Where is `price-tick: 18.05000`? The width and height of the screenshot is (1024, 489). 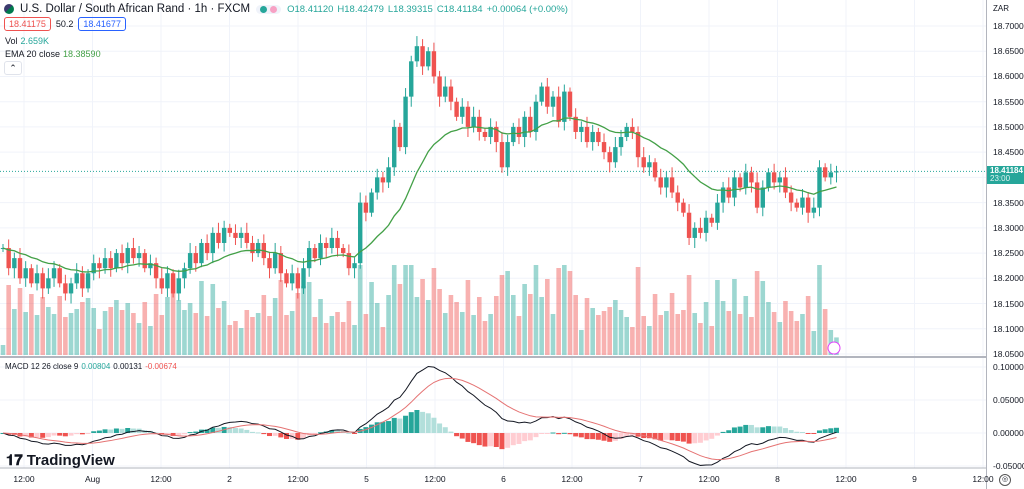
price-tick: 18.05000 is located at coordinates (1008, 353).